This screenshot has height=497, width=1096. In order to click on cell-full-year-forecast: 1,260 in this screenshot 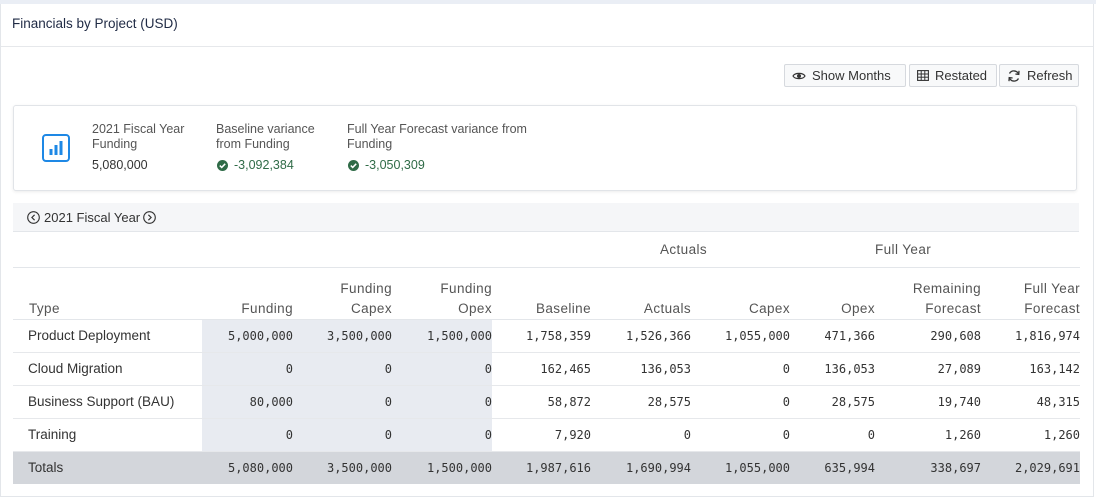, I will do `click(1030, 435)`.